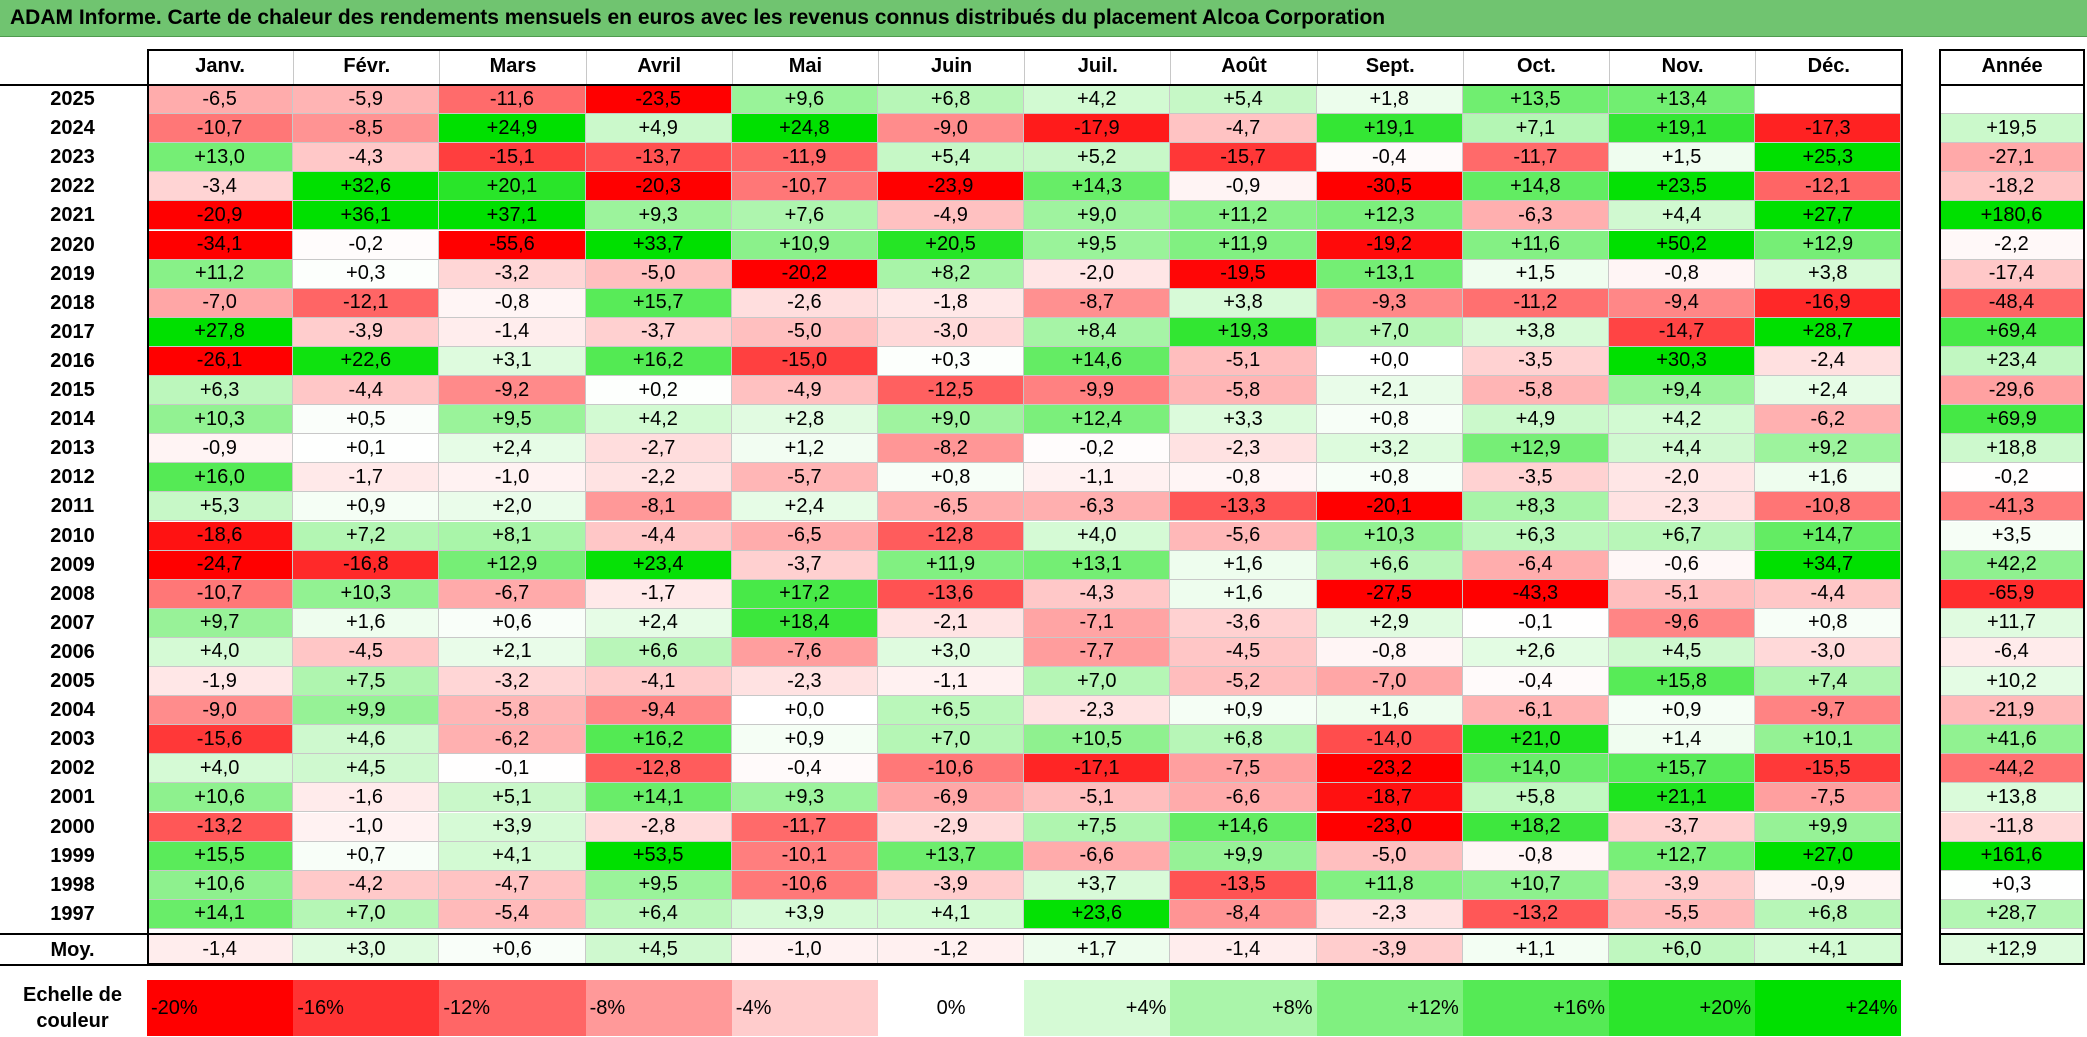 Image resolution: width=2087 pixels, height=1037 pixels. I want to click on heatmap-cell: +17,2, so click(804, 594).